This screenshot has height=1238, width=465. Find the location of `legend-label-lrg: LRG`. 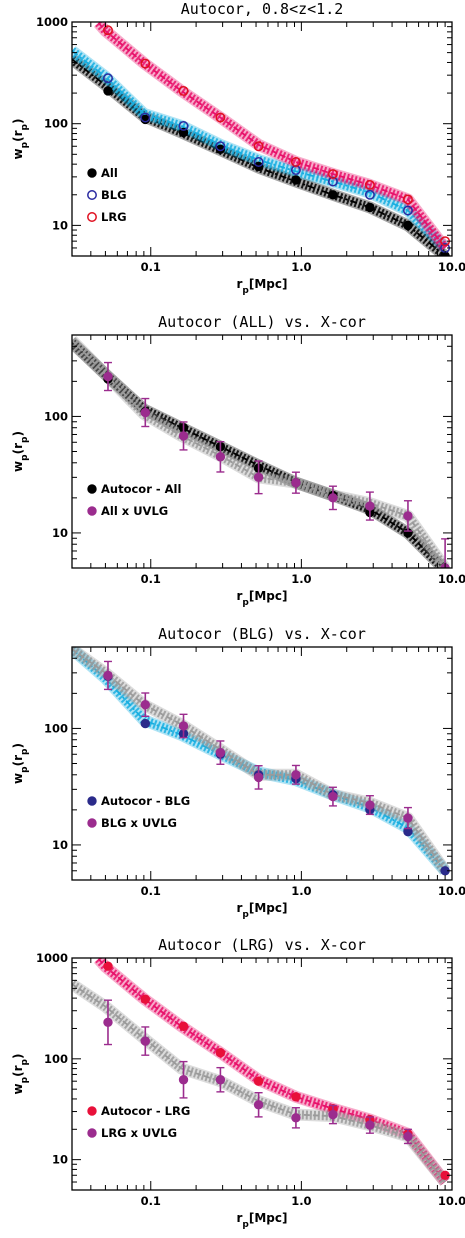

legend-label-lrg: LRG is located at coordinates (114, 217).